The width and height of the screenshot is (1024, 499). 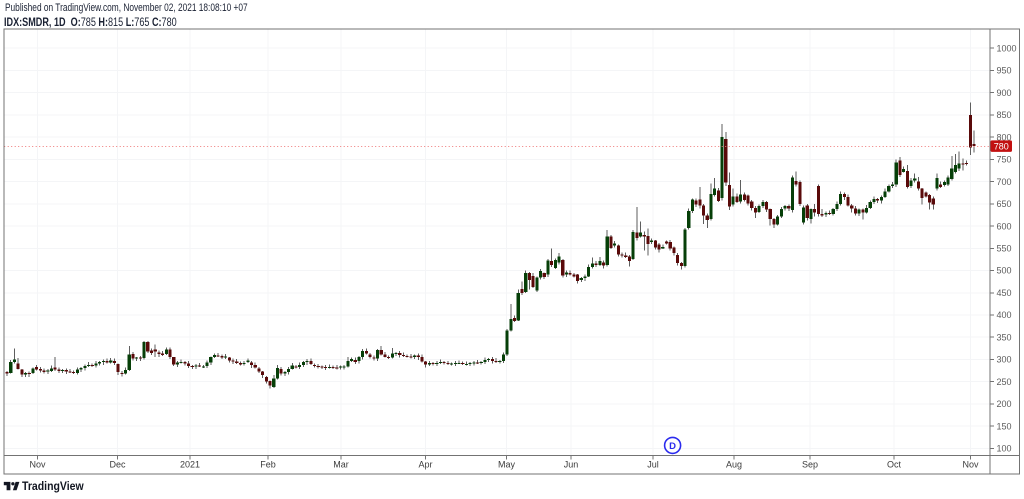 What do you see at coordinates (341, 464) in the screenshot?
I see `svg-text: Mar` at bounding box center [341, 464].